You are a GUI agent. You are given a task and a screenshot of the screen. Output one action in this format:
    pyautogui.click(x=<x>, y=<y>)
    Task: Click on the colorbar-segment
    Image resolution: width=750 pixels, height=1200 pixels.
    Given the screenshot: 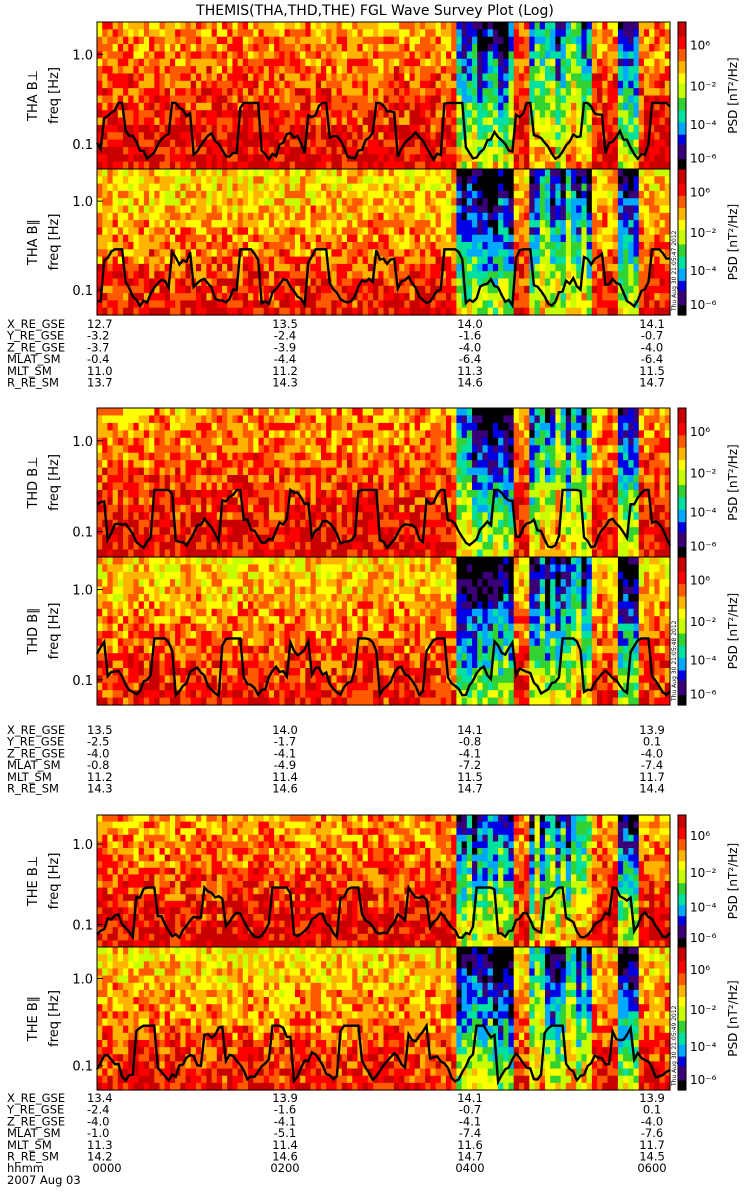 What is the action you would take?
    pyautogui.click(x=682, y=229)
    